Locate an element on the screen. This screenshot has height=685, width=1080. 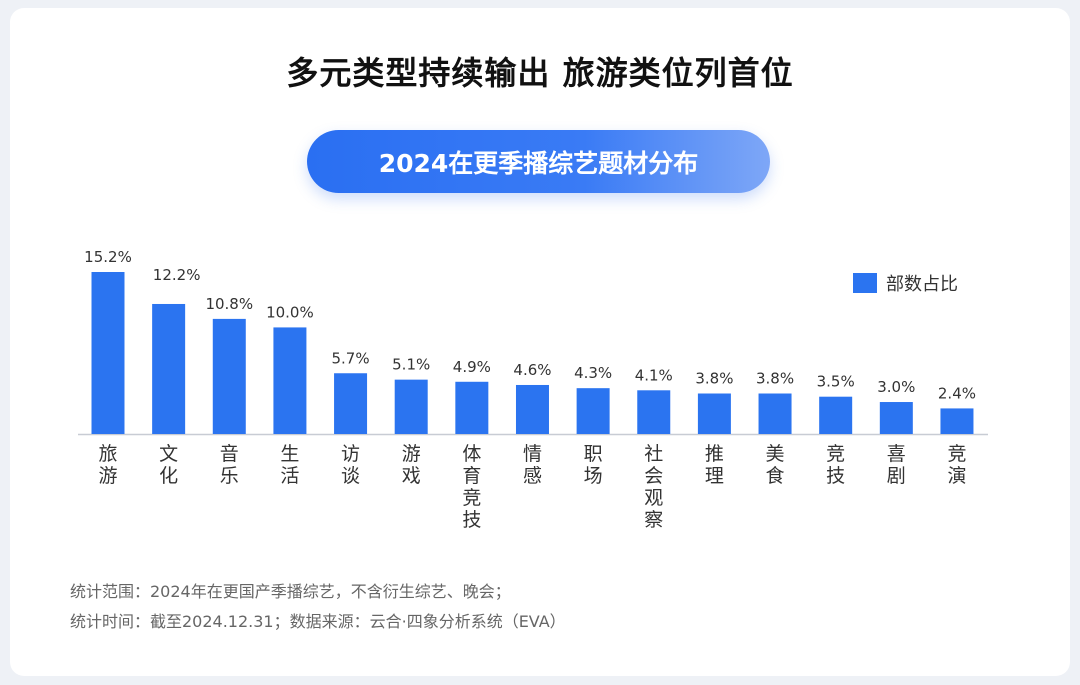
chart-title-banner: 2024在更季播综艺题材分布 is located at coordinates (538, 161).